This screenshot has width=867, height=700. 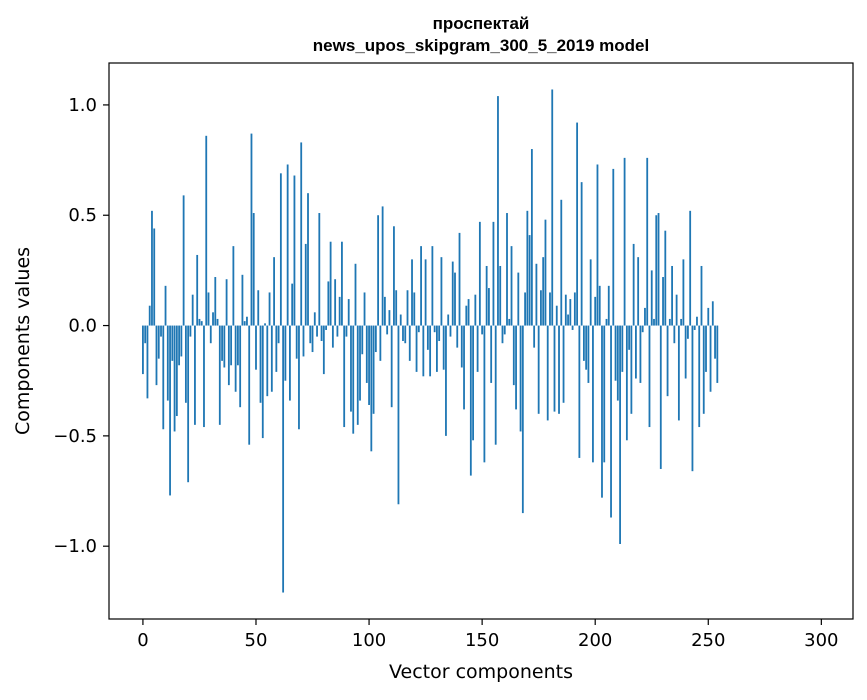 I want to click on y-axis-ticks: −1.0 −0.5 0.0 0.5 1.0, so click(x=81, y=326).